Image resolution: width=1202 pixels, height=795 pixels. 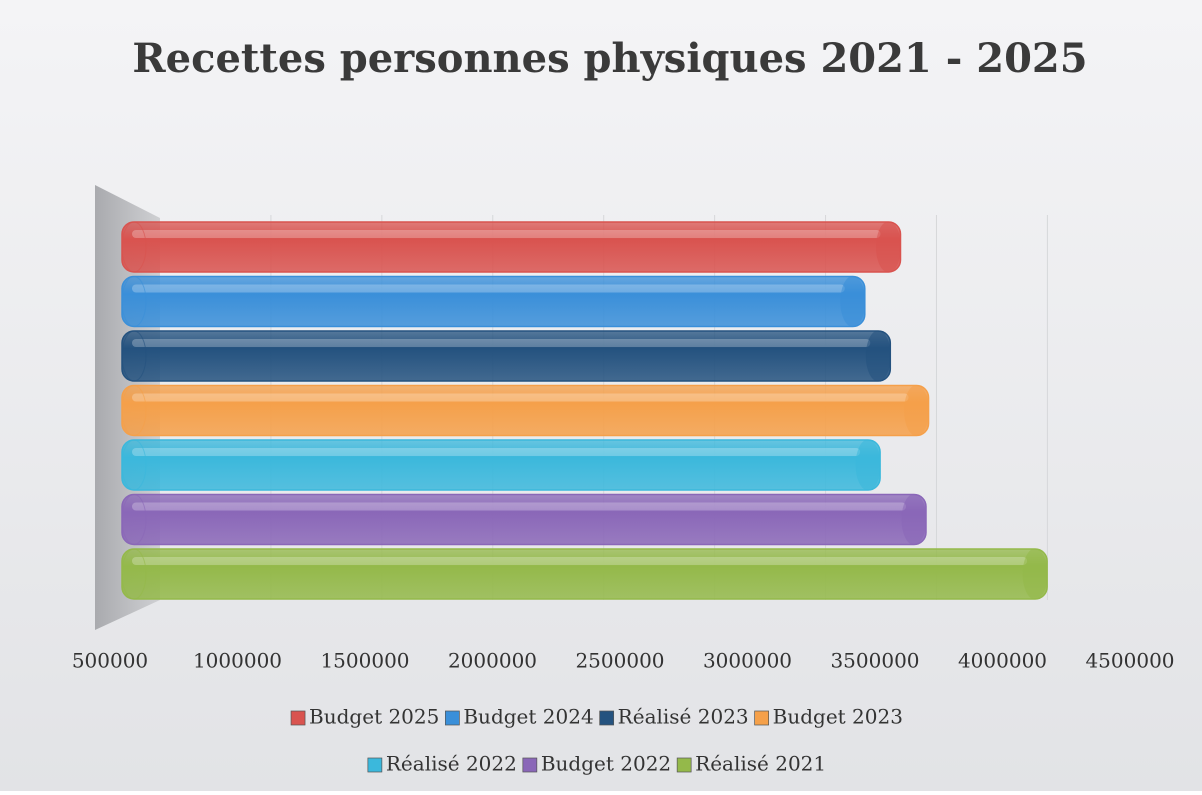 I want to click on legend-label: Budget 2025, so click(x=374, y=717).